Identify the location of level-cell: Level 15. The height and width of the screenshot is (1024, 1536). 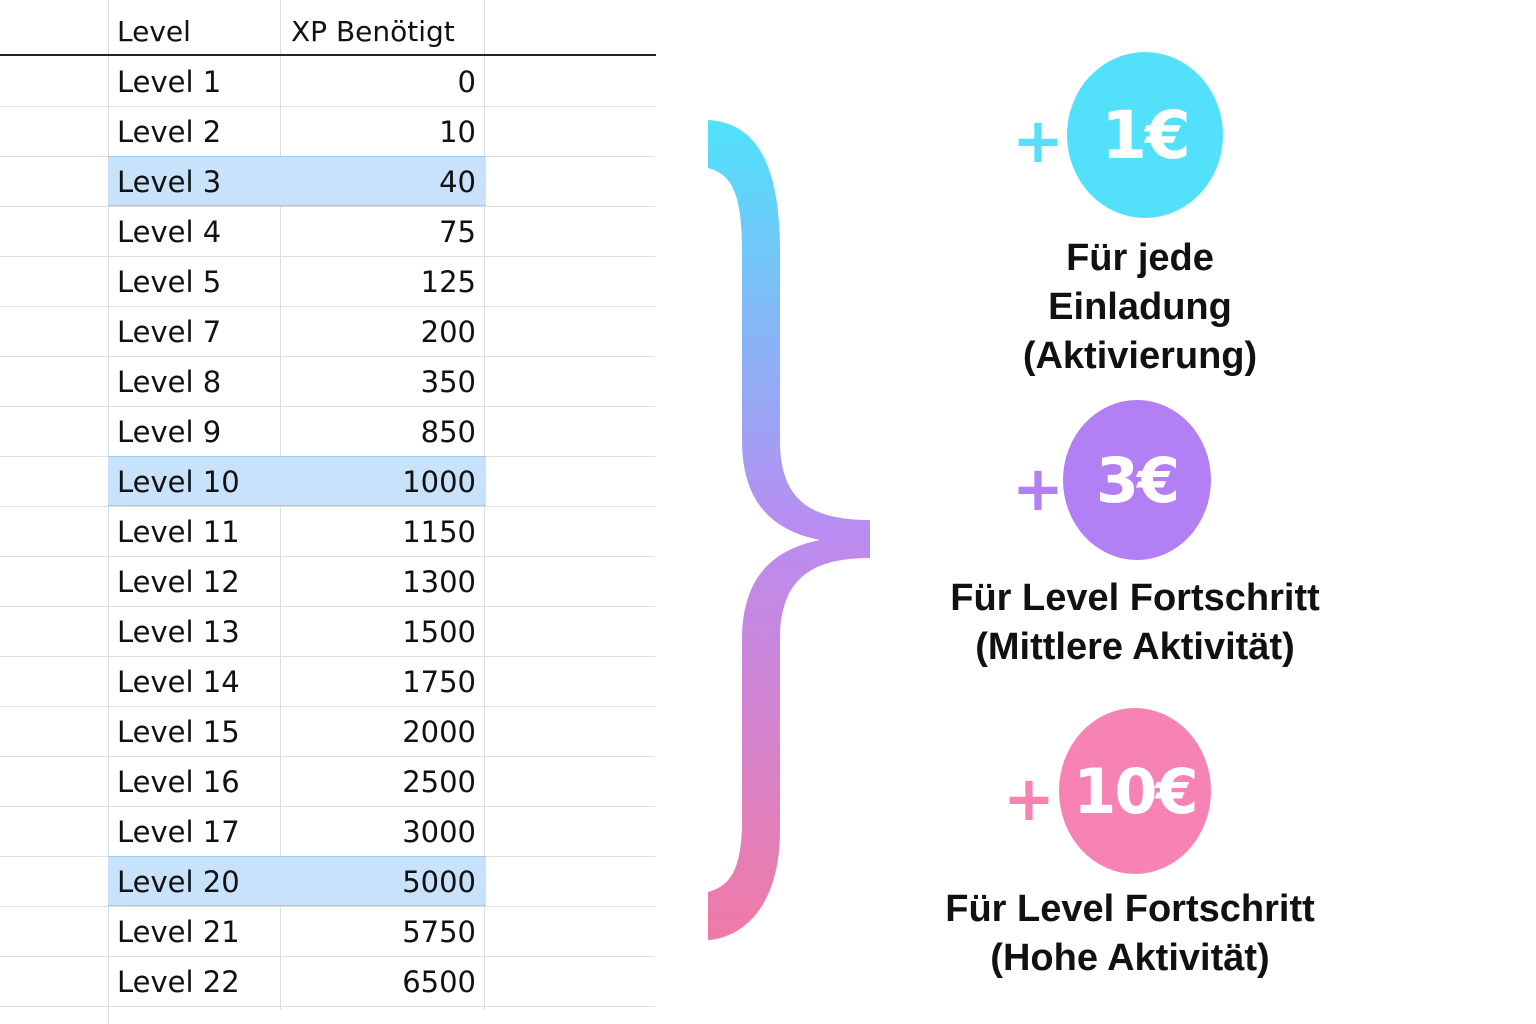
(178, 732).